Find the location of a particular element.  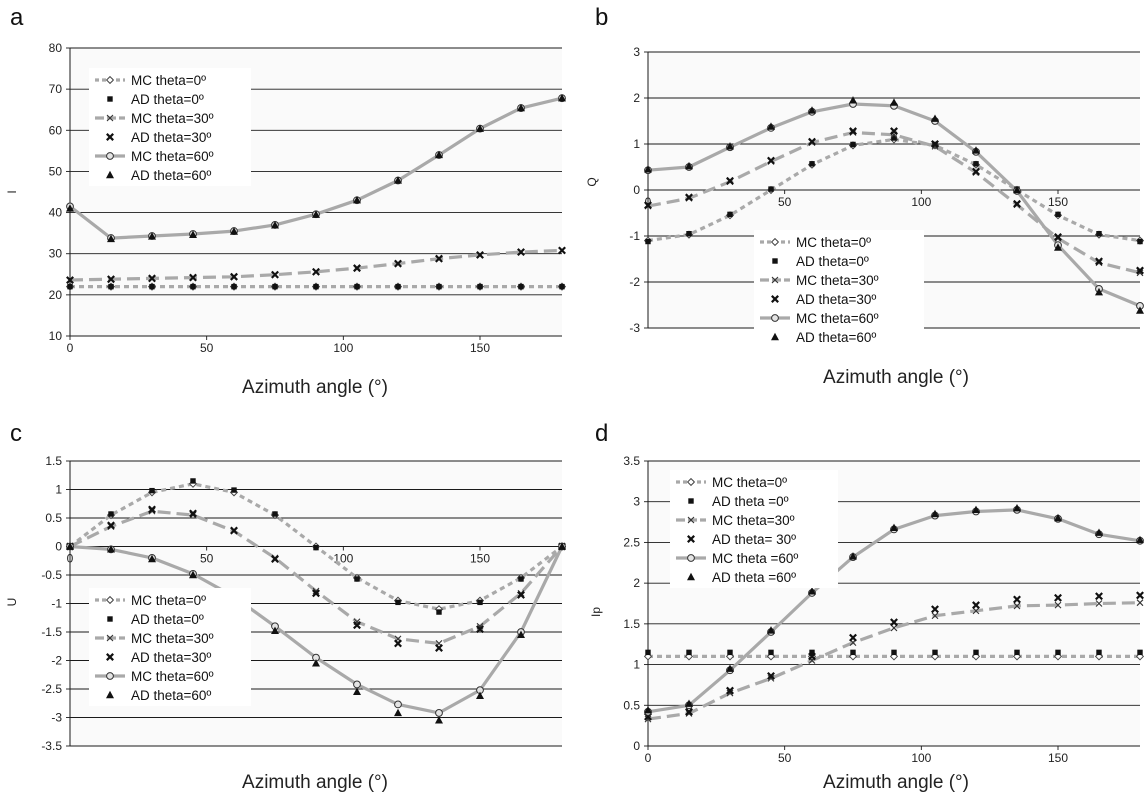

y-tick-label: 60 is located at coordinates (56, 130).